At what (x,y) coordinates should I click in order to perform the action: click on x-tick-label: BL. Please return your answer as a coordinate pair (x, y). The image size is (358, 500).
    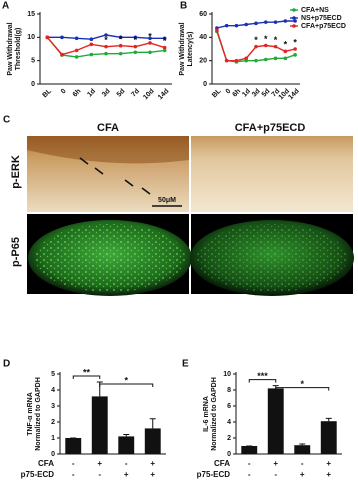
    Looking at the image, I should click on (217, 93).